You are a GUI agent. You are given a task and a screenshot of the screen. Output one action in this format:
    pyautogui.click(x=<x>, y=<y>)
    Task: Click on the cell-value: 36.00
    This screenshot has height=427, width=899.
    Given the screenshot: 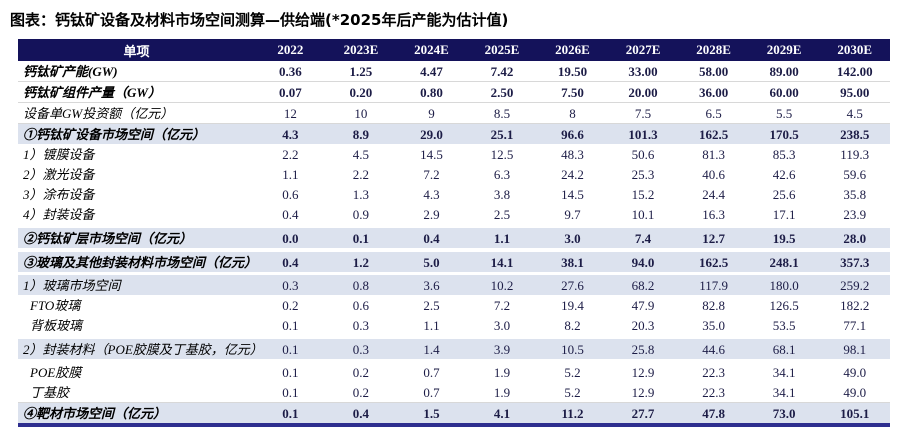 What is the action you would take?
    pyautogui.click(x=713, y=92)
    